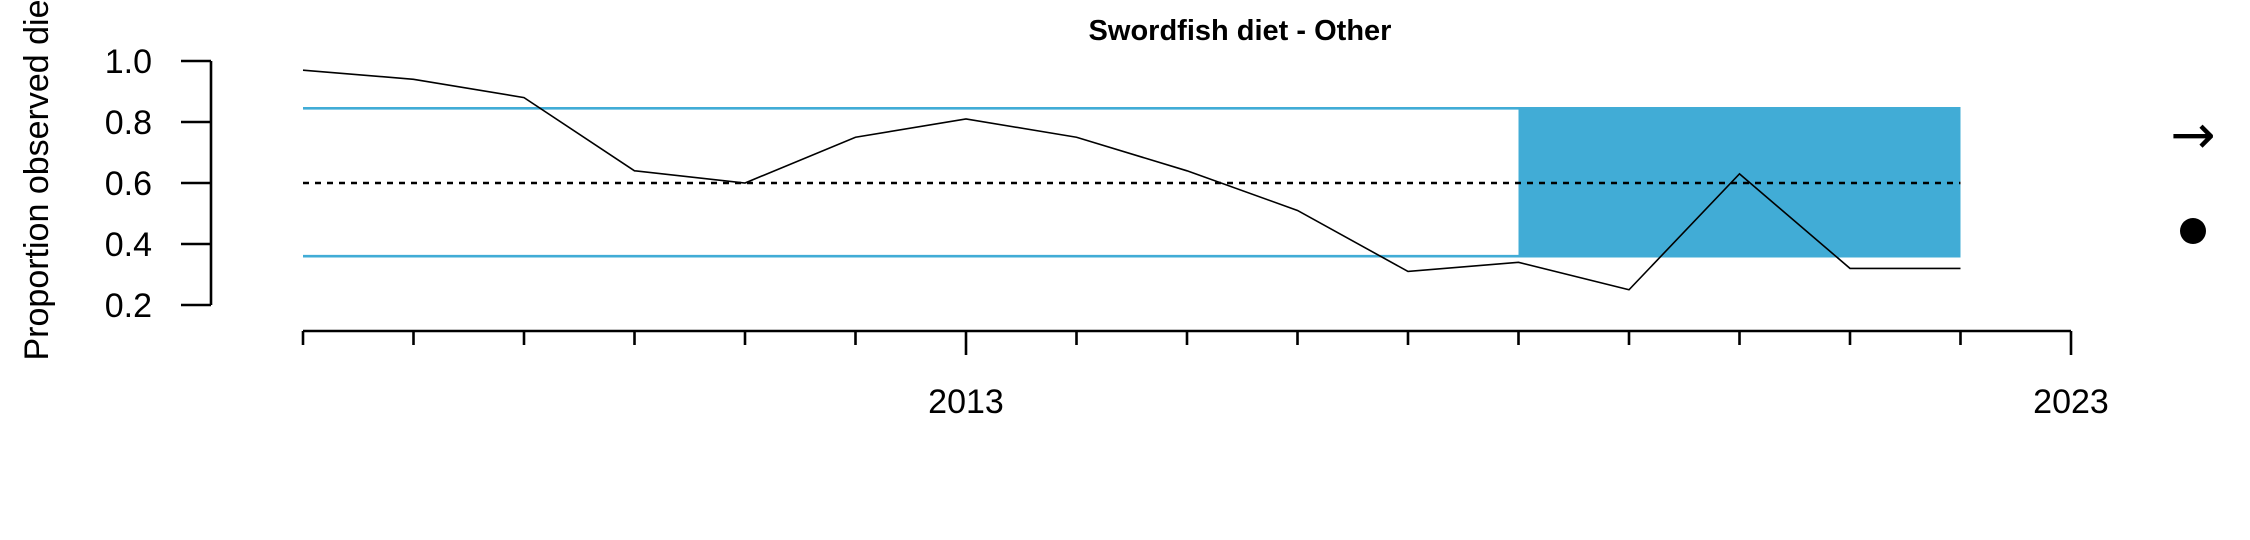  I want to click on y-axis: 0.2 0.4 0.6 0.8 1.0, so click(159, 184).